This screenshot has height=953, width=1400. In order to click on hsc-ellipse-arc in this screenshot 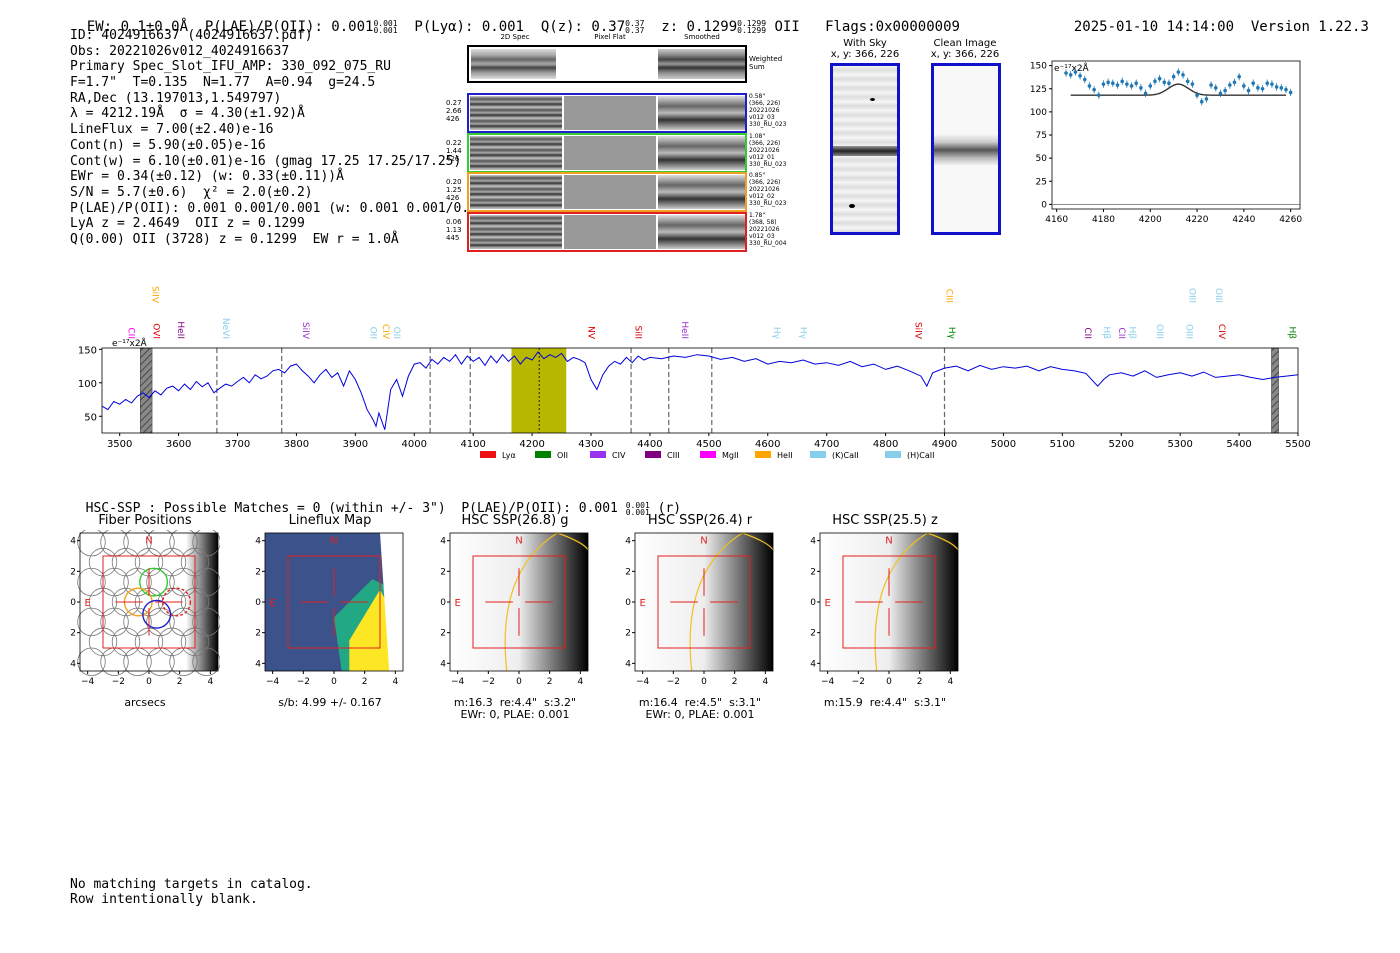, I will do `click(758, 541)`.